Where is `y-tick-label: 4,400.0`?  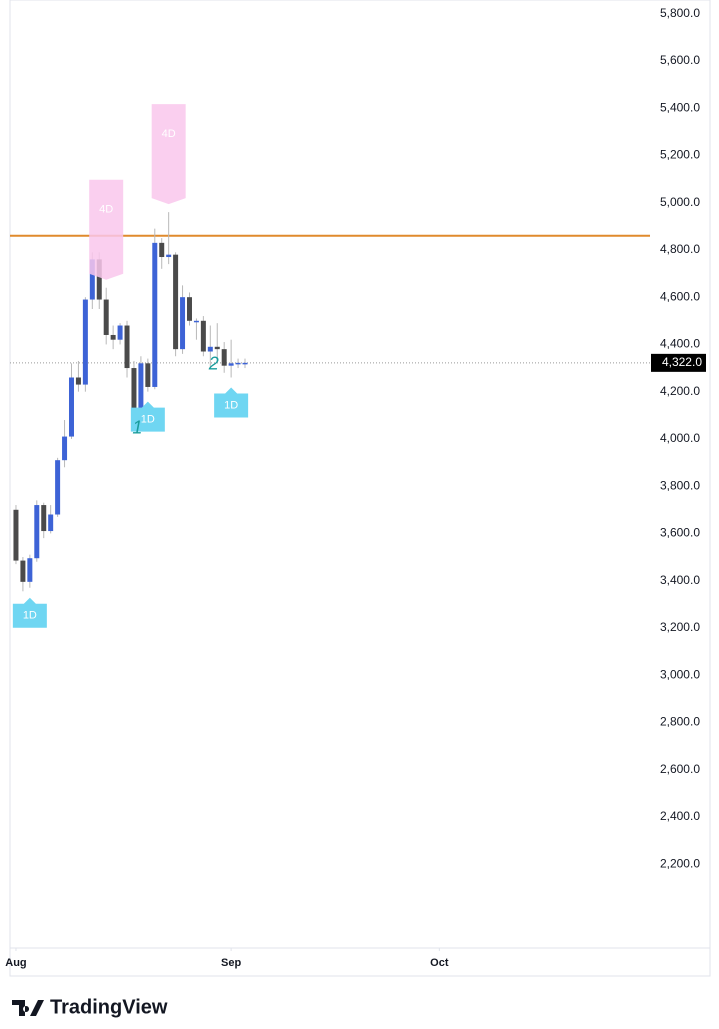 y-tick-label: 4,400.0 is located at coordinates (680, 344).